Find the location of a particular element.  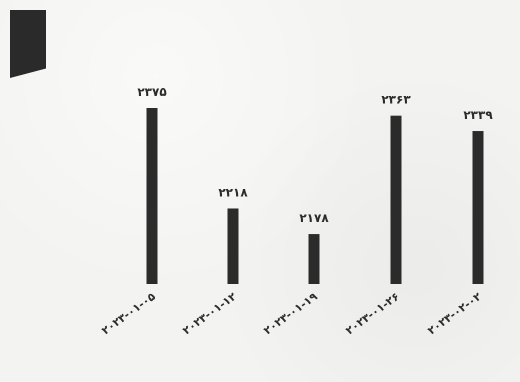

data-label-2: ۲۲۱۸ is located at coordinates (233, 192).